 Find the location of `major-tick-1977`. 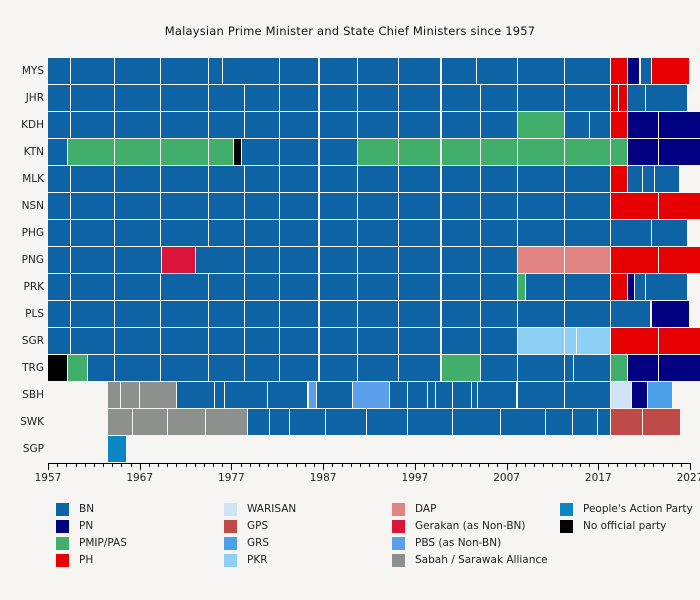

major-tick-1977 is located at coordinates (232, 467).